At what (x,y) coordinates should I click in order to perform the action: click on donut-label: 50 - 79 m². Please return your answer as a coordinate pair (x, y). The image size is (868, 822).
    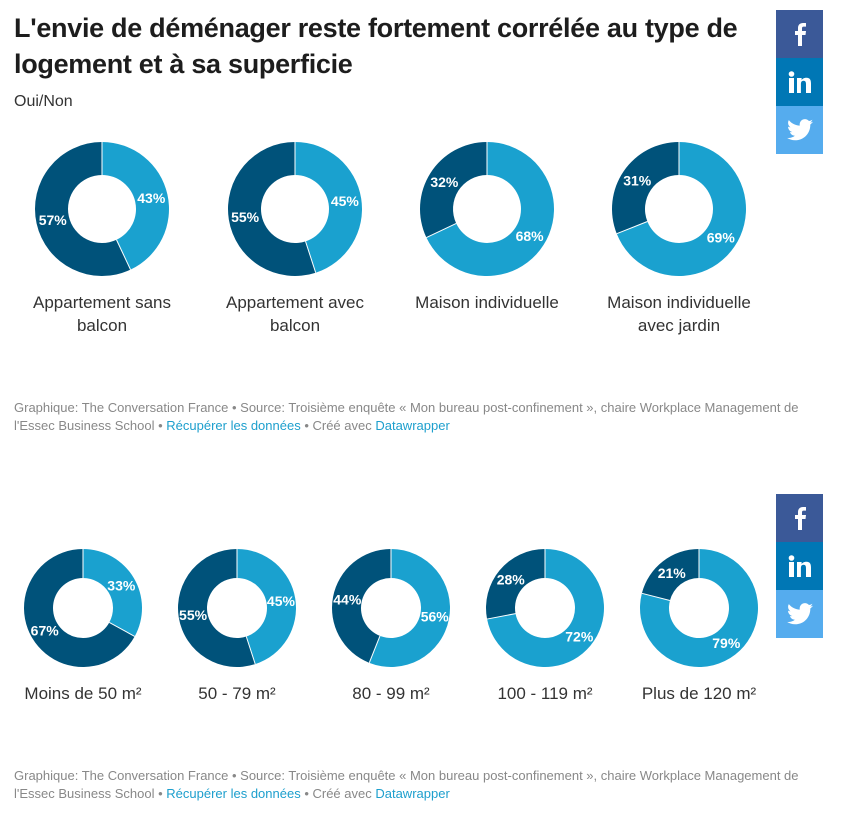
    Looking at the image, I should click on (237, 693).